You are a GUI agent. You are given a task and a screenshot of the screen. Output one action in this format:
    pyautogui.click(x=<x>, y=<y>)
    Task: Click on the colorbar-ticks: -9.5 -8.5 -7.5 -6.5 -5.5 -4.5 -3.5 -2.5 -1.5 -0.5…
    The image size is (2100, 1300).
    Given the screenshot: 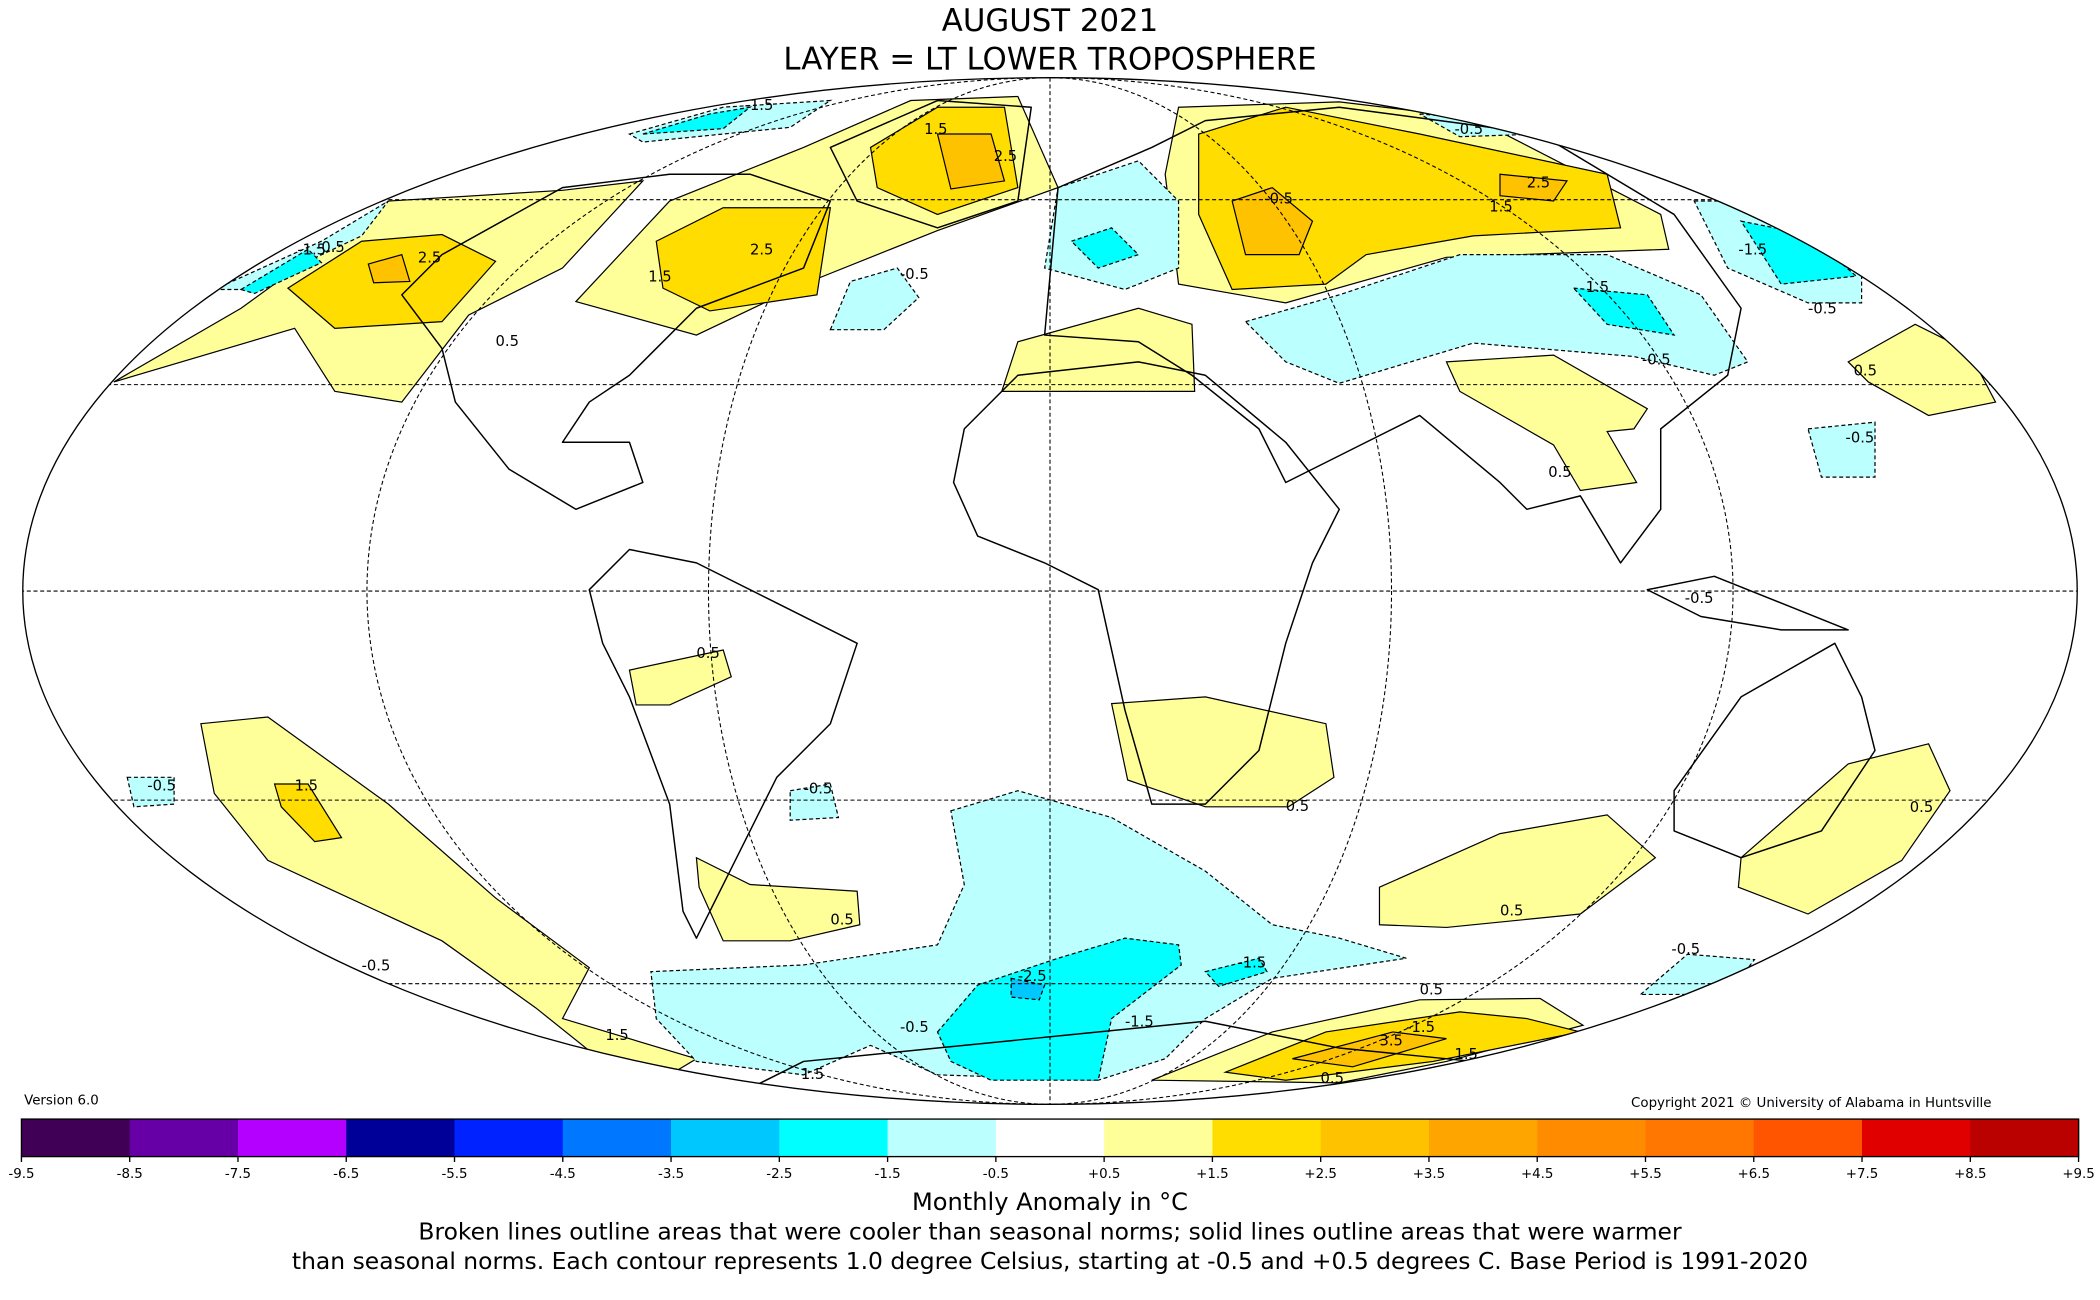 What is the action you would take?
    pyautogui.click(x=1051, y=1169)
    